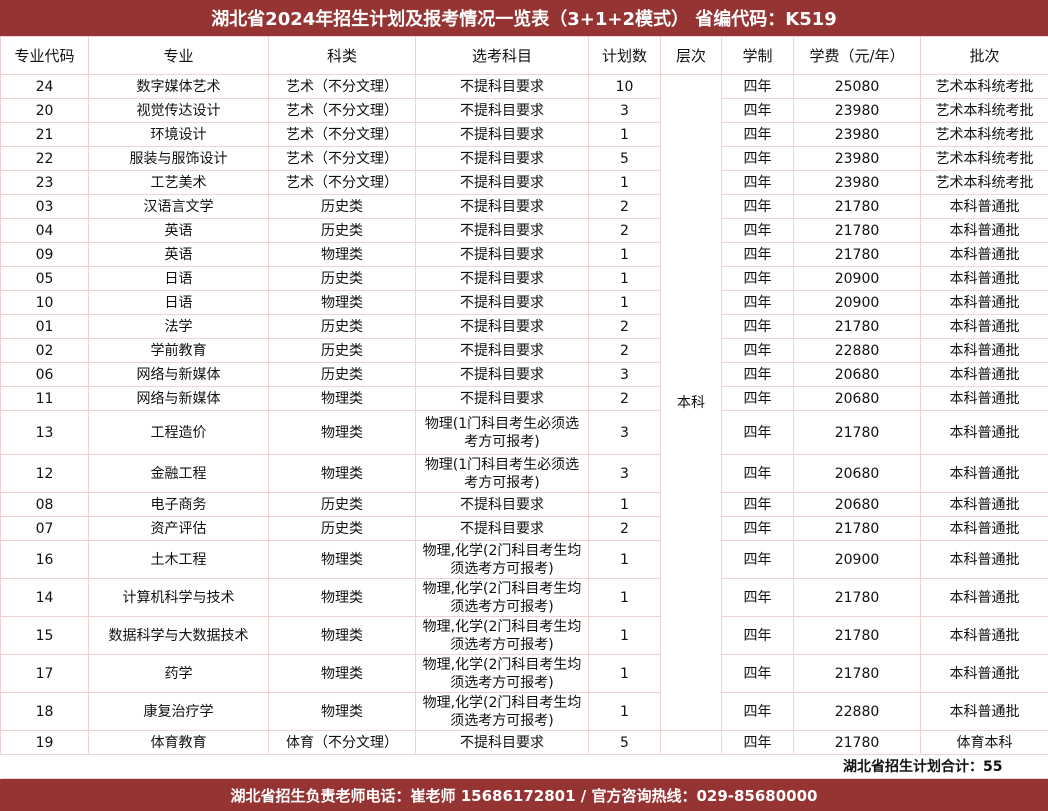 Image resolution: width=1048 pixels, height=811 pixels. I want to click on table-row: 12 金融工程 物理类 物理(1门科目考生必须选考方可报考) 3 四年 20680 本科普通批, so click(524, 473).